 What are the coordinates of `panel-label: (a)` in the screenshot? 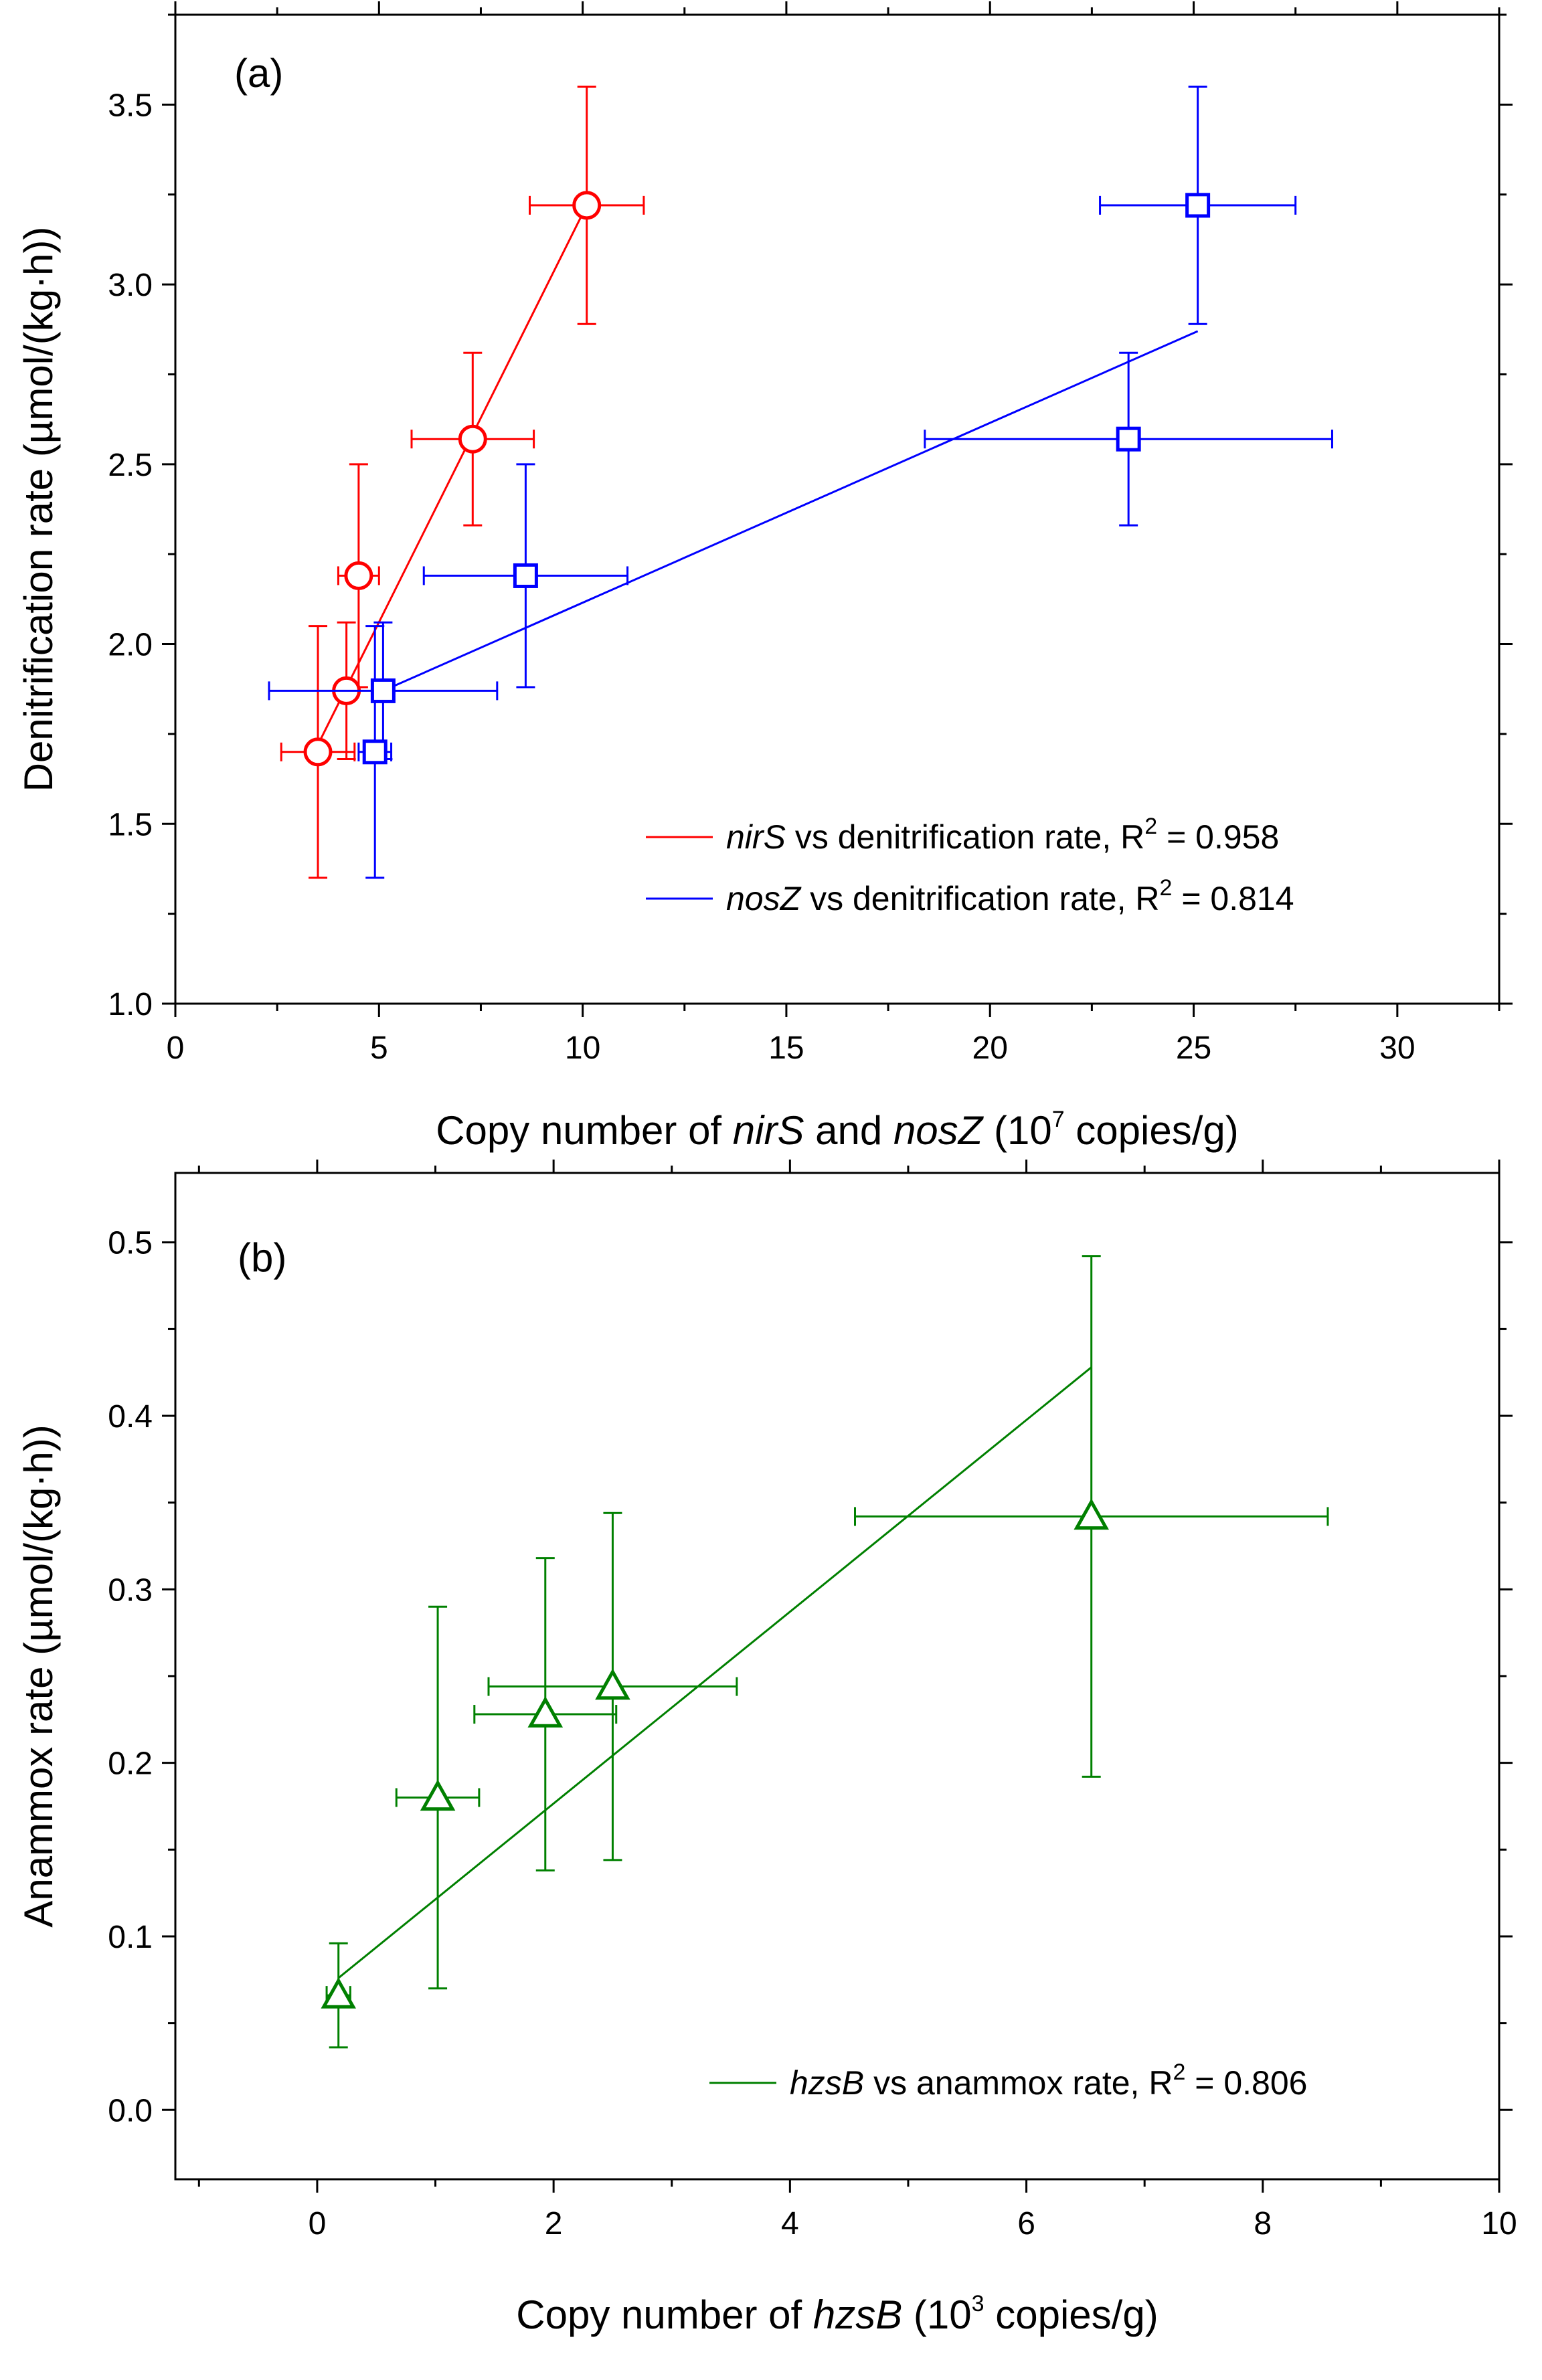 It's located at (258, 73).